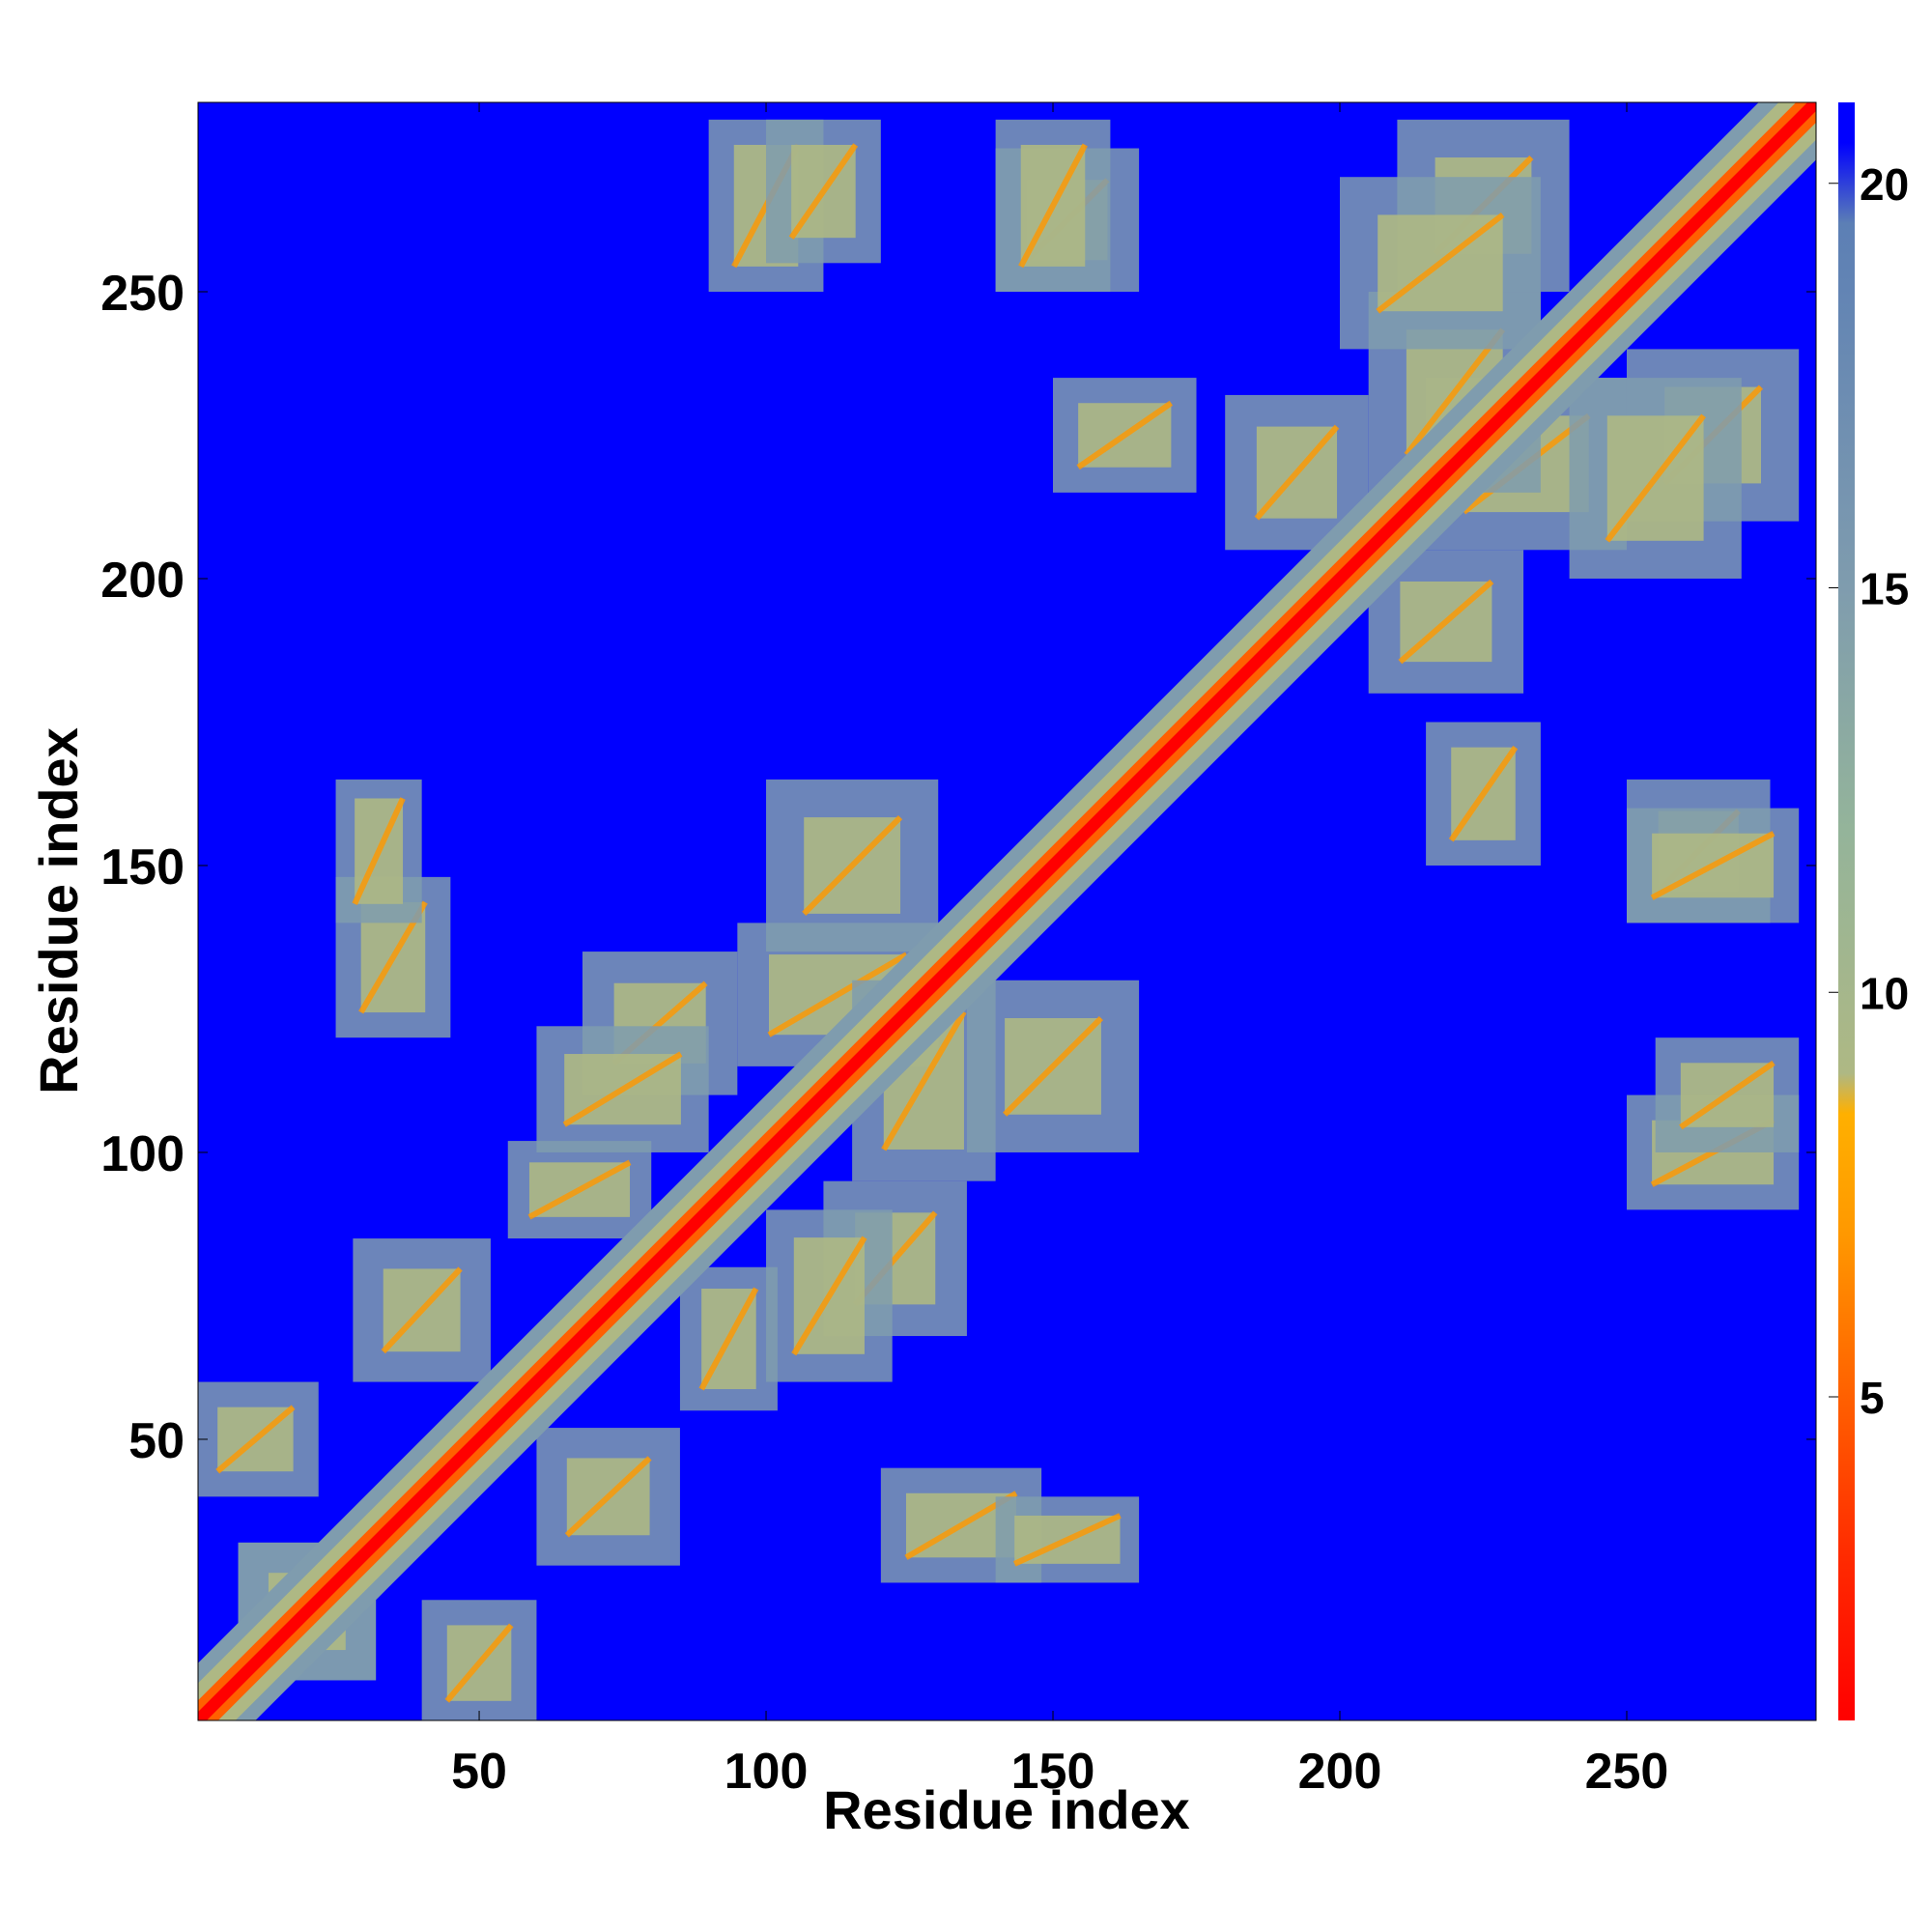  I want to click on x-tick-label: 250, so click(1627, 1772).